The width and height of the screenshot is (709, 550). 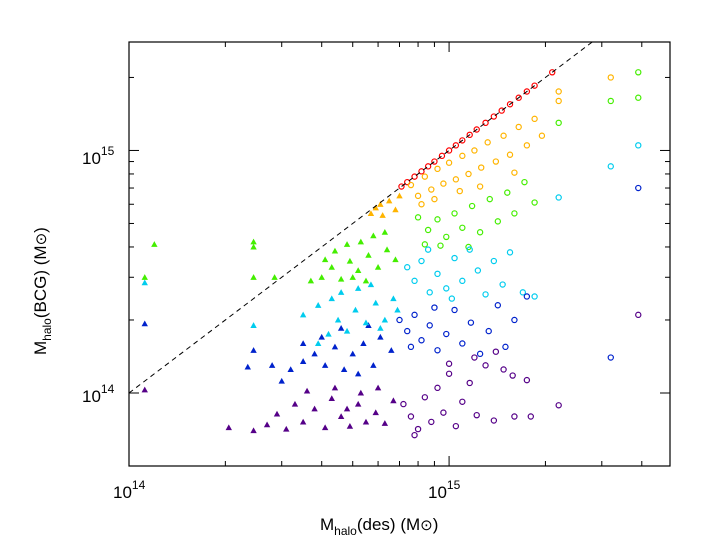 What do you see at coordinates (42, 291) in the screenshot?
I see `y-axis-label: Mhalo(BCG) (M⊙)` at bounding box center [42, 291].